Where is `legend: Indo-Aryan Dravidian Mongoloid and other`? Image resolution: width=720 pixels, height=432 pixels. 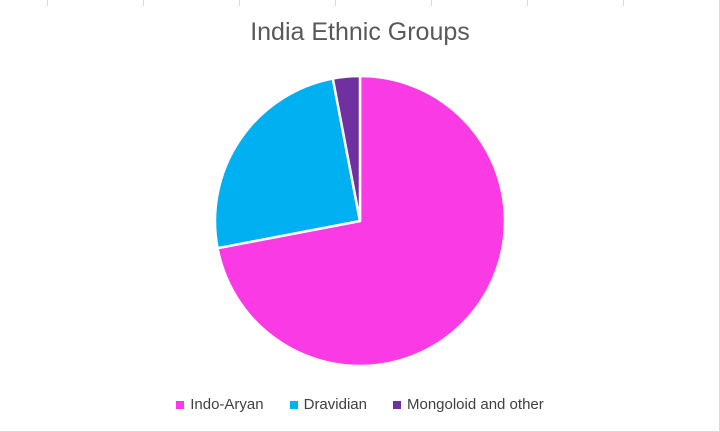 legend: Indo-Aryan Dravidian Mongoloid and other is located at coordinates (360, 404).